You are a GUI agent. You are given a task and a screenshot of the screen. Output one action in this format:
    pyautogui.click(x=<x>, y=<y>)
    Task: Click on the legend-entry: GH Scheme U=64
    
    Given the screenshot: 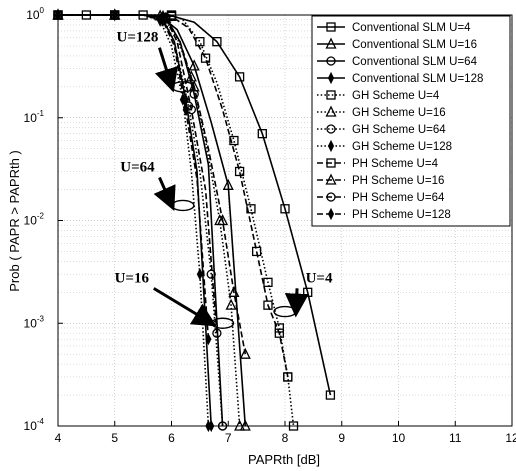 What is the action you would take?
    pyautogui.click(x=381, y=130)
    